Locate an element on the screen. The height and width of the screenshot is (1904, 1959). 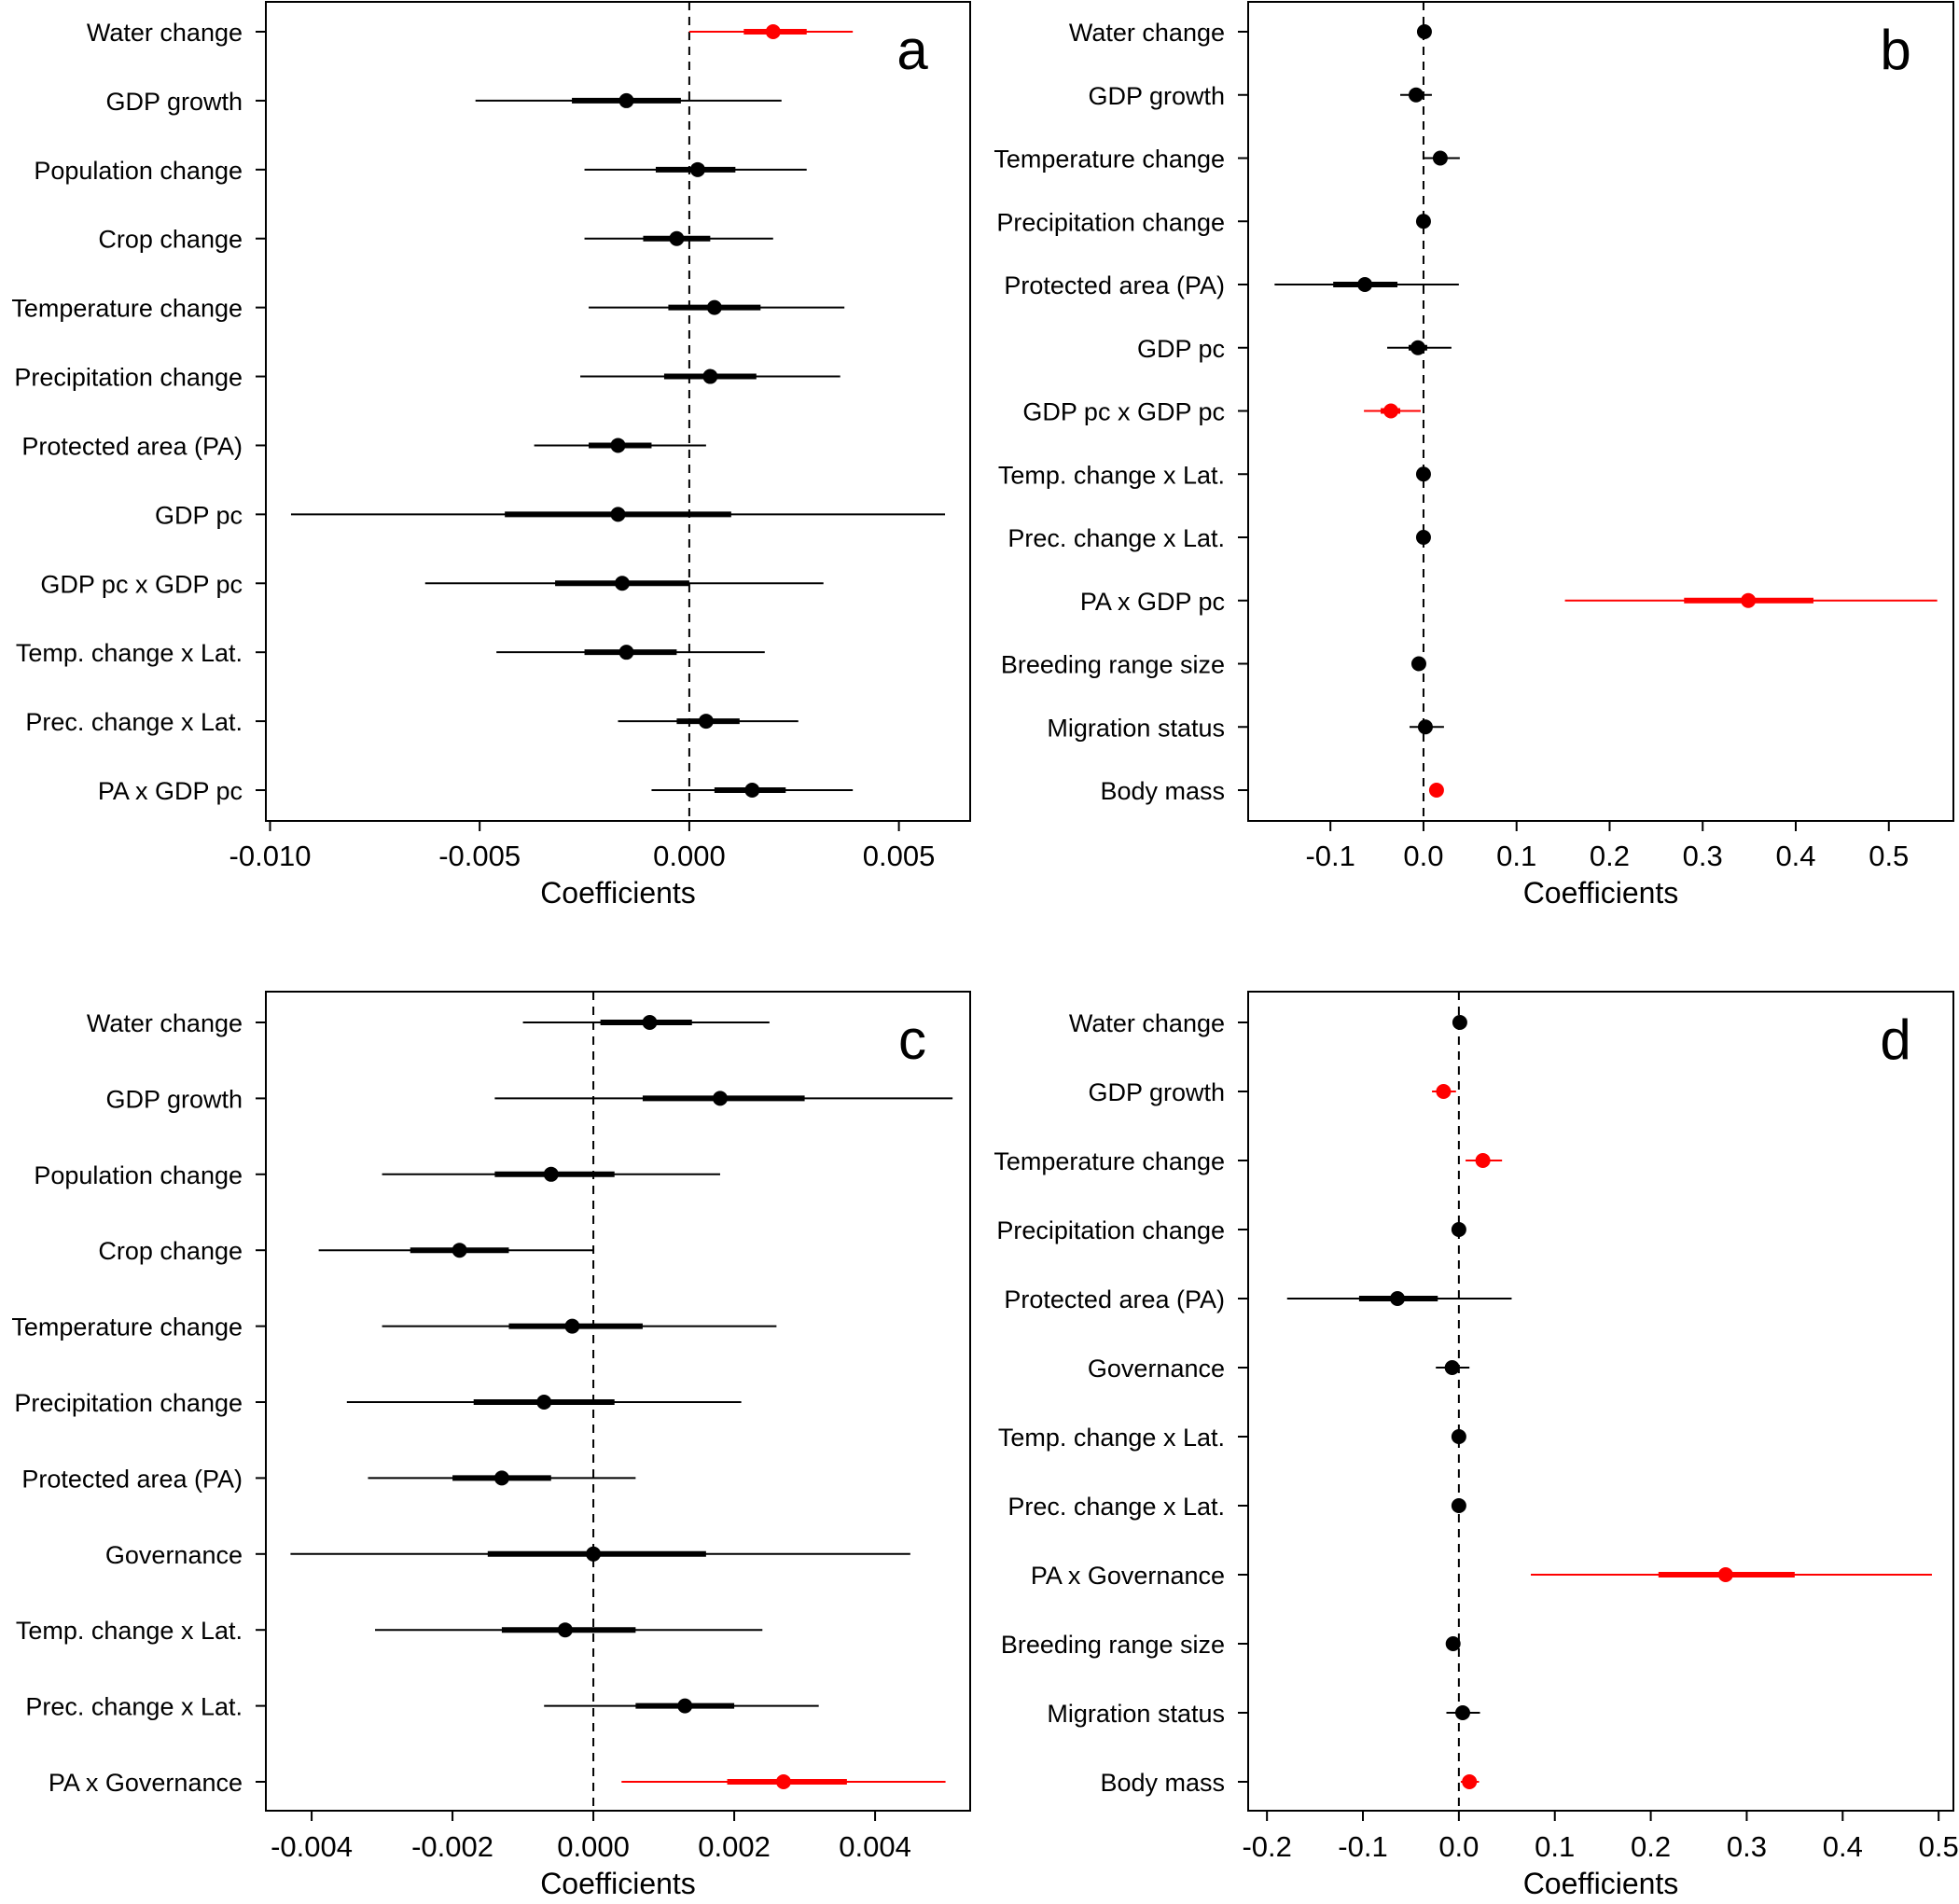
x-axis-title: Coefficients is located at coordinates (1601, 1883).